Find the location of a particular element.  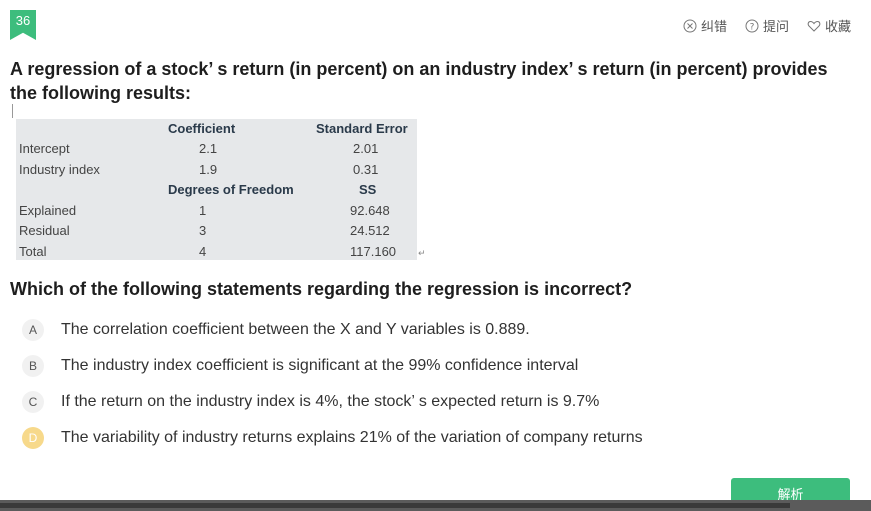

option-letter-selected: D is located at coordinates (33, 438).